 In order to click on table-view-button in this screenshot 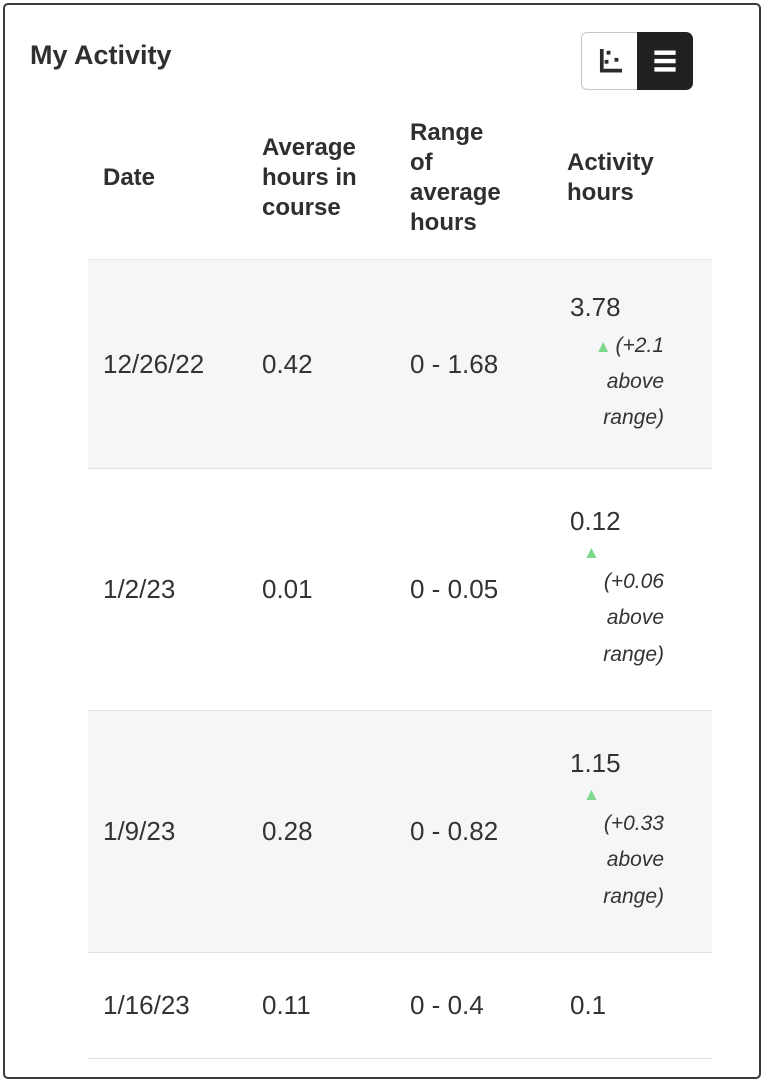, I will do `click(665, 61)`.